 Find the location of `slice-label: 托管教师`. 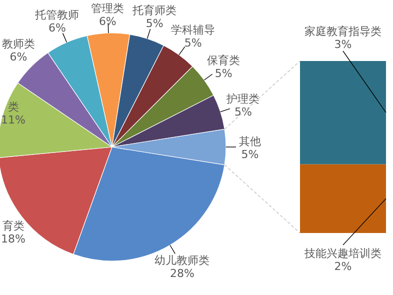

slice-label: 托管教师 is located at coordinates (57, 15).